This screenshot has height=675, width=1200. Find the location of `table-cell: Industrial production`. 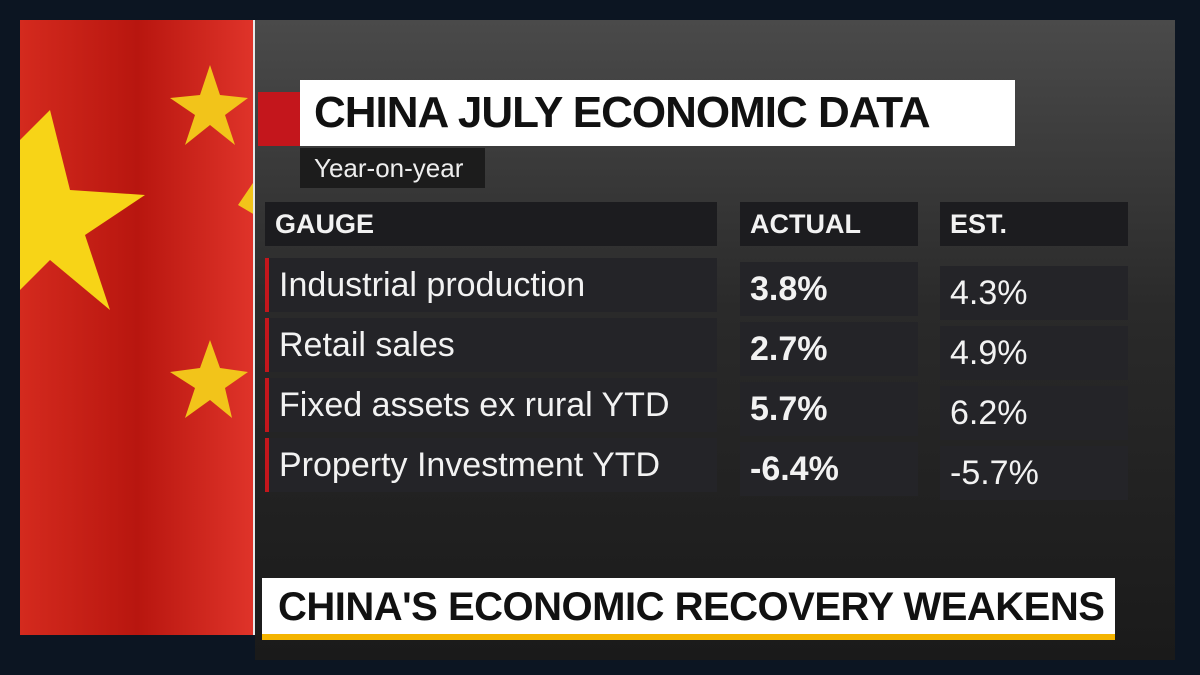

table-cell: Industrial production is located at coordinates (491, 285).